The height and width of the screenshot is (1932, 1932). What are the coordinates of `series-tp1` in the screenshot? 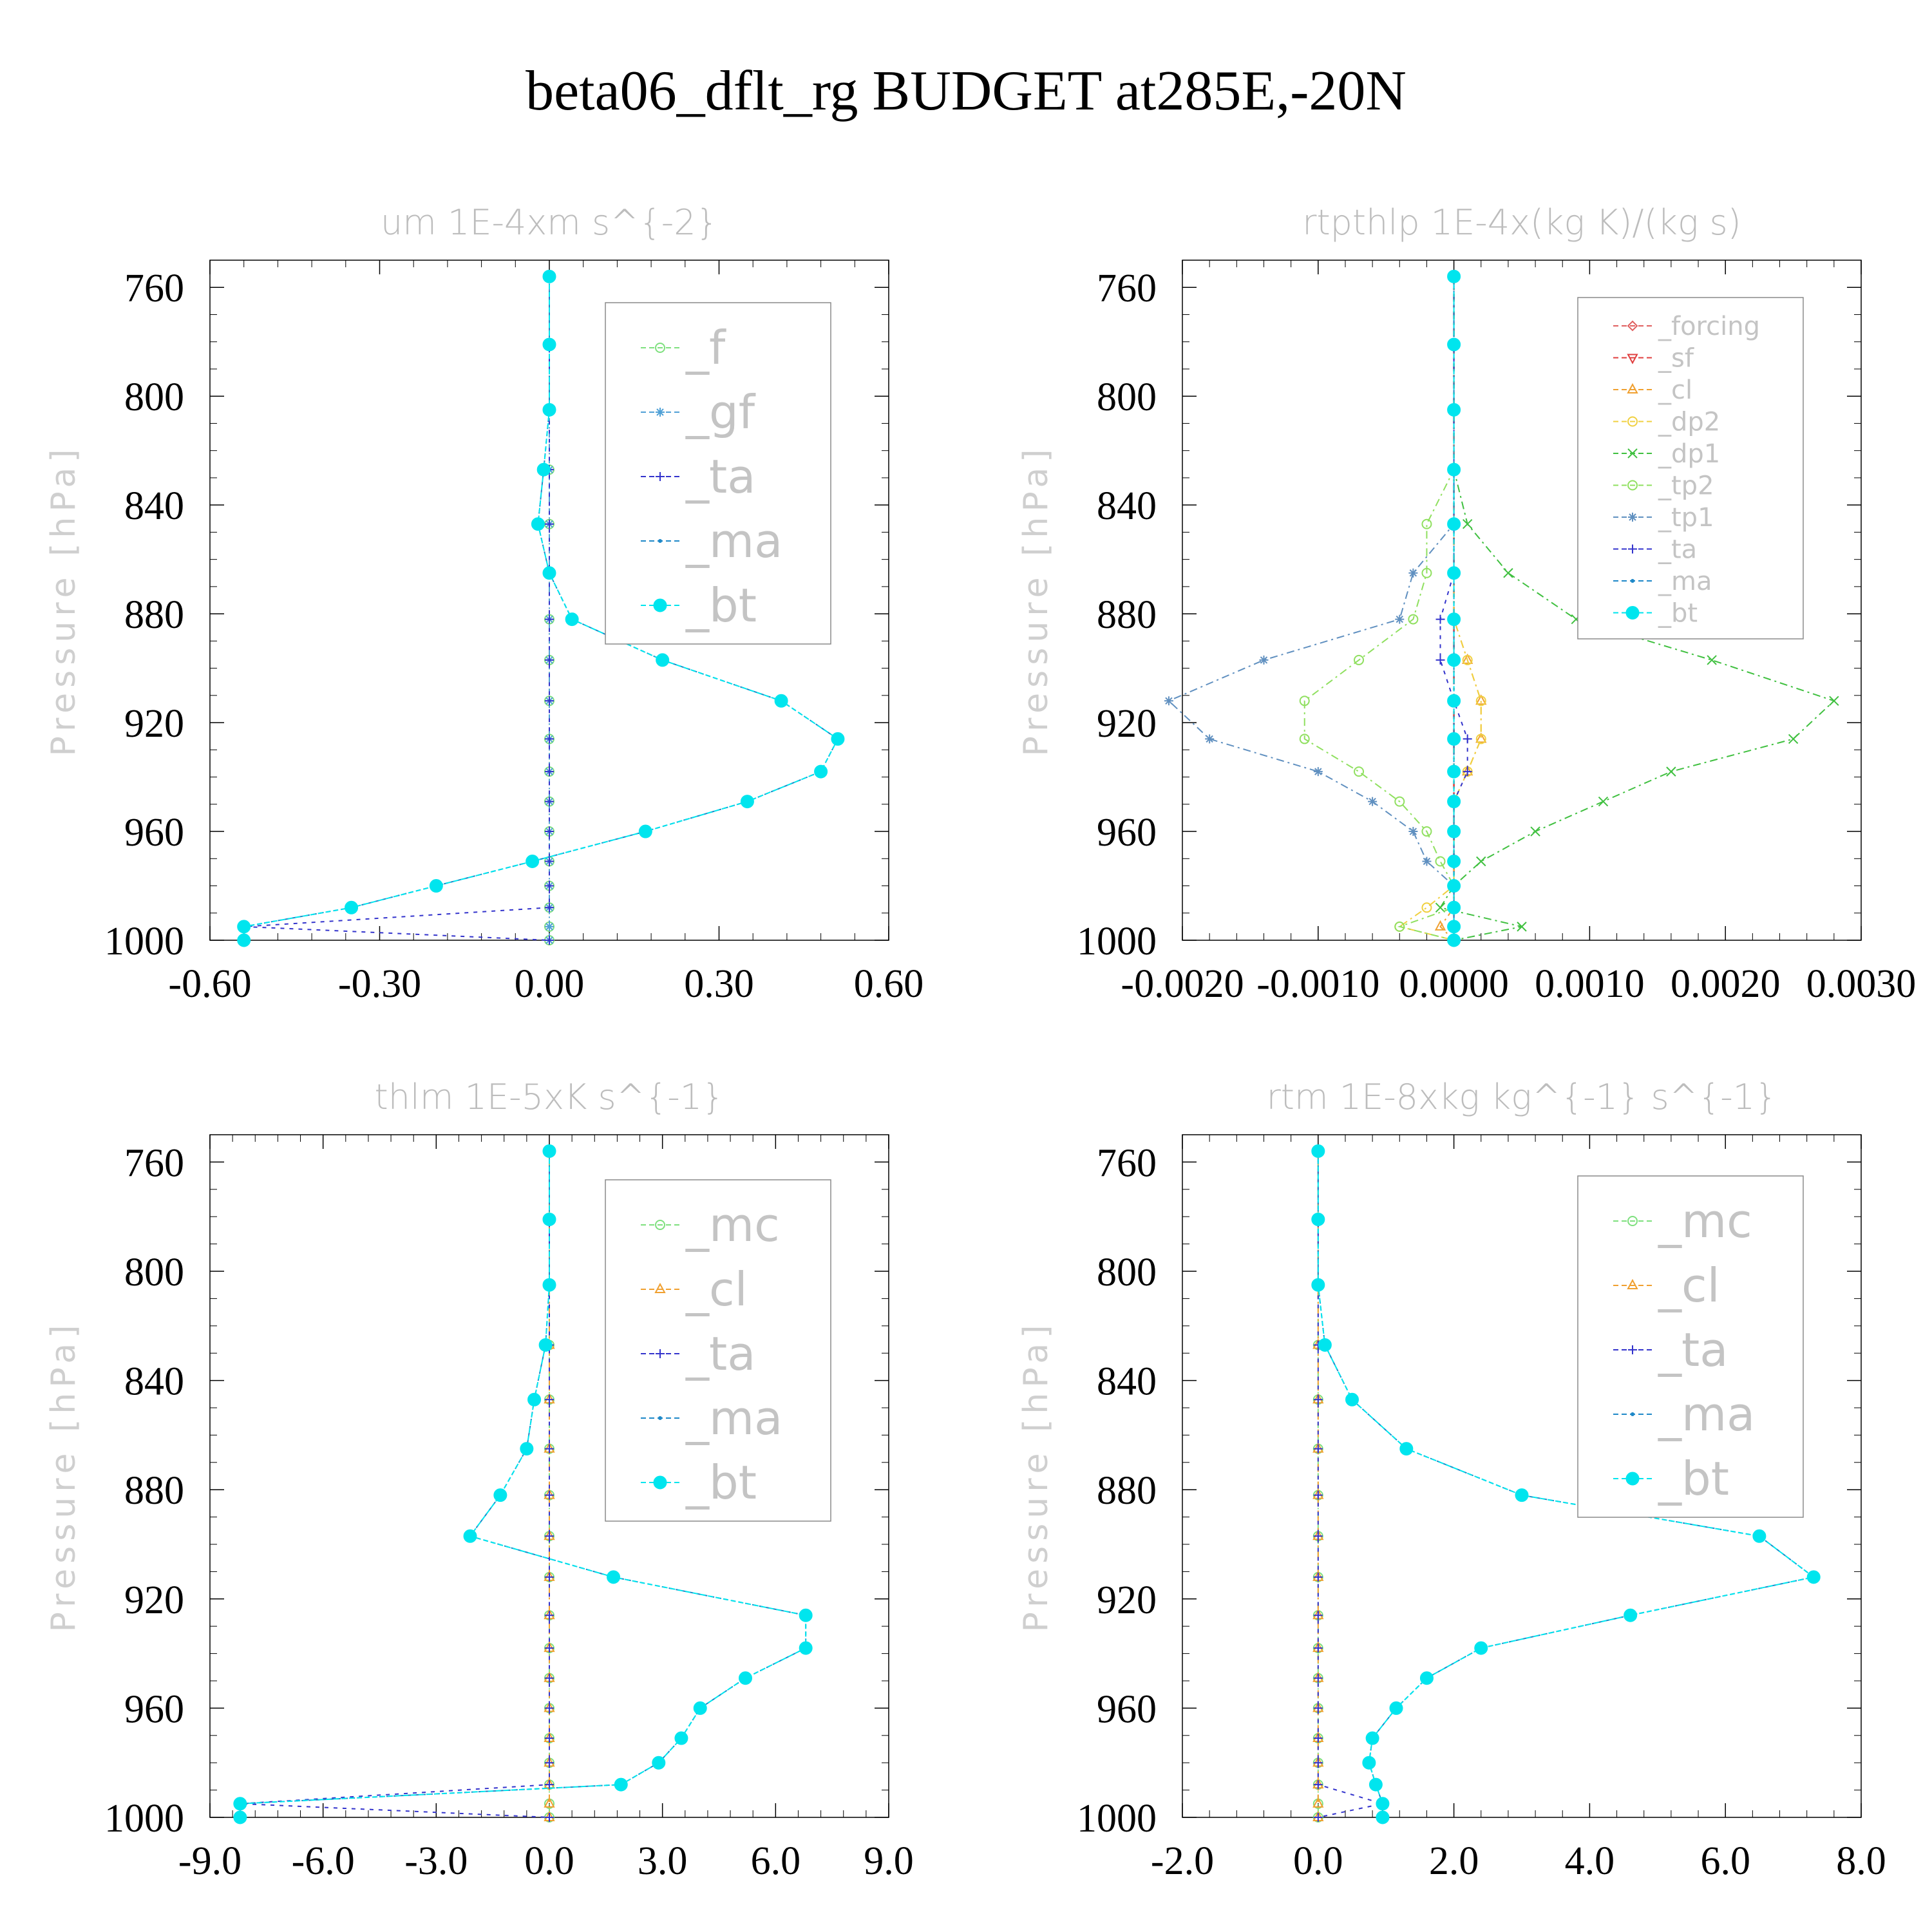 It's located at (1311, 608).